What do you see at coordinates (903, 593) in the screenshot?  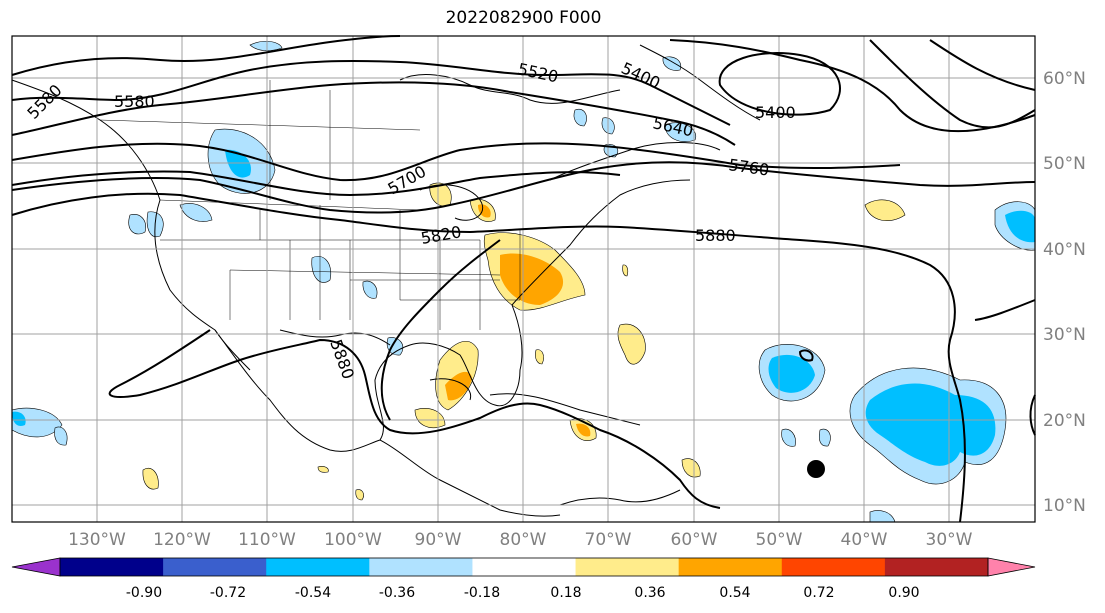 I see `colorbar-tick-label: 0.90` at bounding box center [903, 593].